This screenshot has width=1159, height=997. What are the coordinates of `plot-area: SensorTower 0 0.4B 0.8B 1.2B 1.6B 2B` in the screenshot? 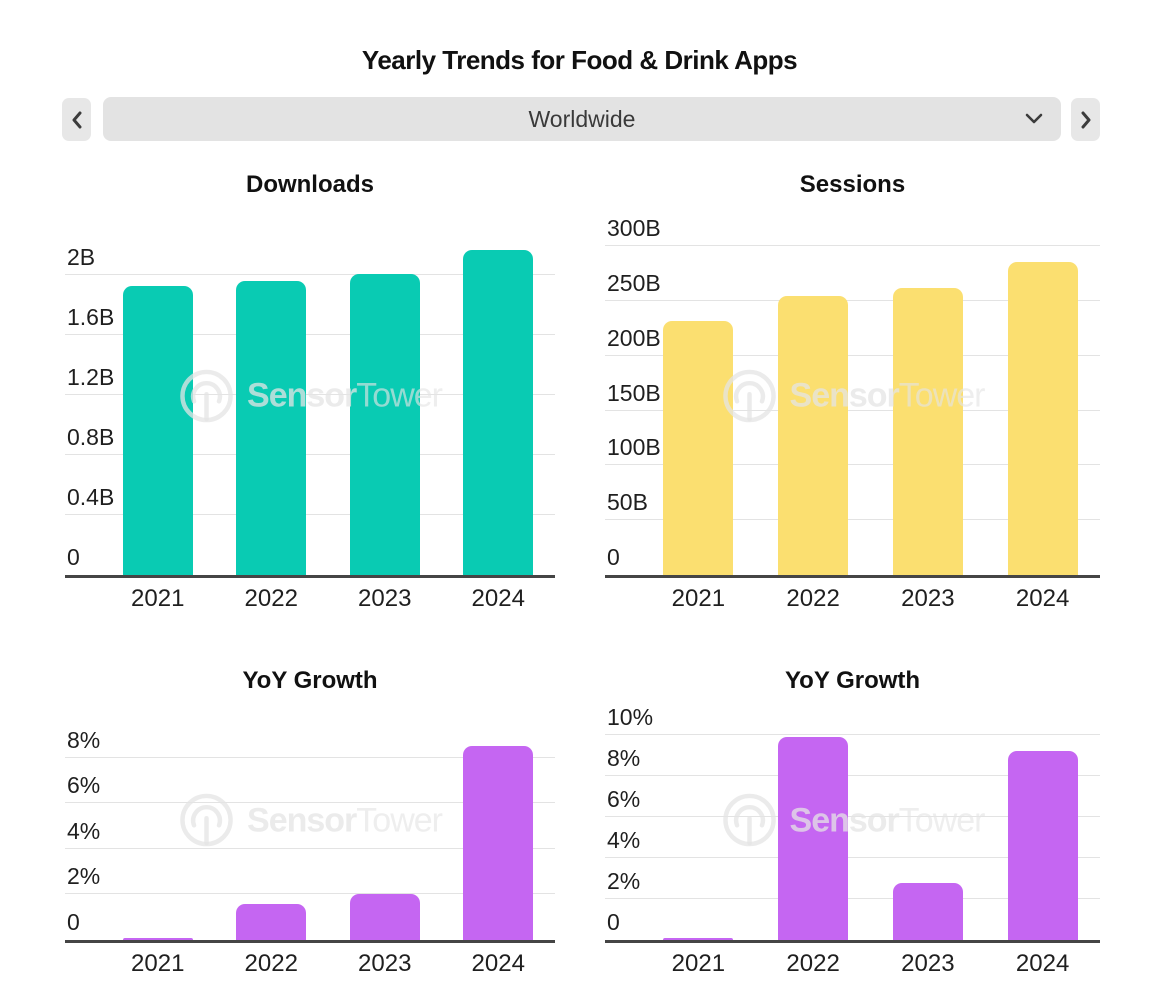 It's located at (310, 404).